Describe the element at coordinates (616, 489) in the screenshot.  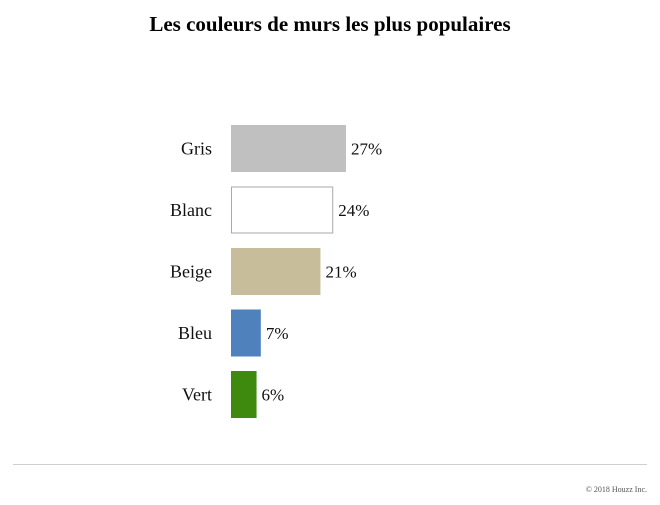
I see `copyright-notice: © 2018 Houzz Inc.` at that location.